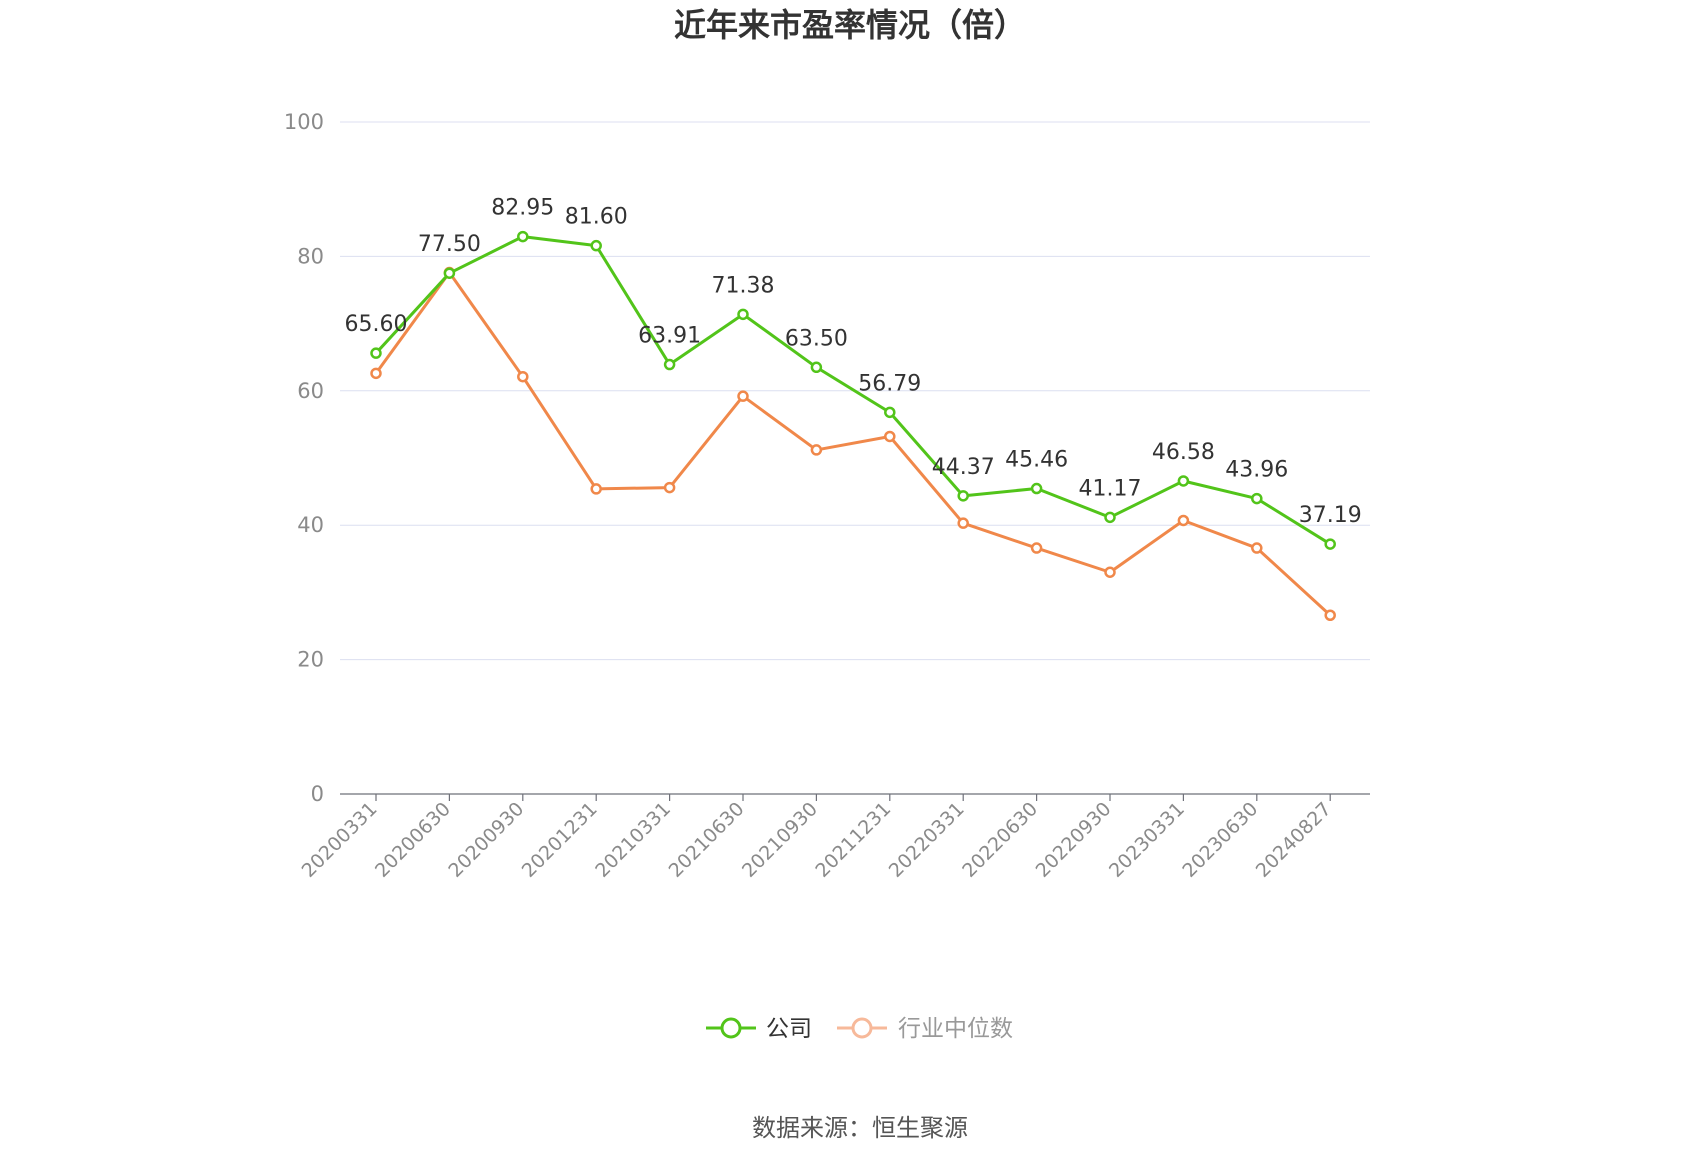 This screenshot has width=1700, height=1150. Describe the element at coordinates (789, 1029) in the screenshot. I see `legend-label-company: 公司` at that location.